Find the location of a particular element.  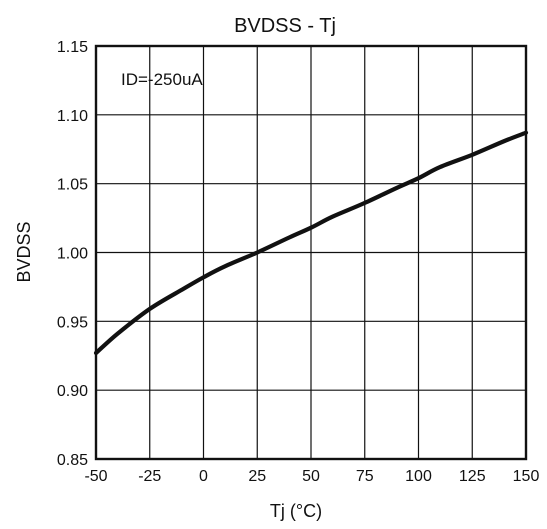

y-tick-labels: 0.85 0.90 0.95 1.00 1.05 1.10 1.15 is located at coordinates (72, 254).